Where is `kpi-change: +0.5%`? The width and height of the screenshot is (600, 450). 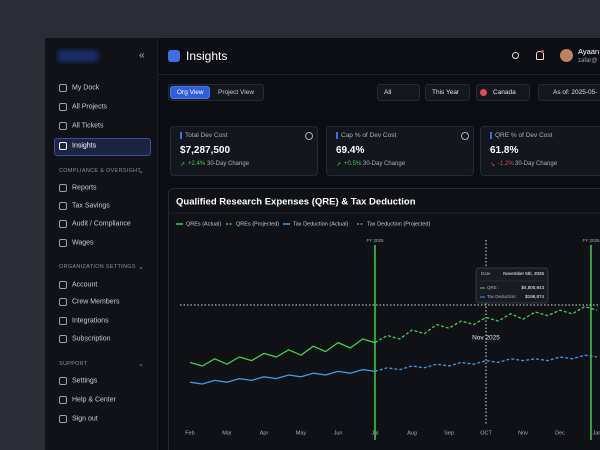
kpi-change: +0.5% is located at coordinates (353, 164).